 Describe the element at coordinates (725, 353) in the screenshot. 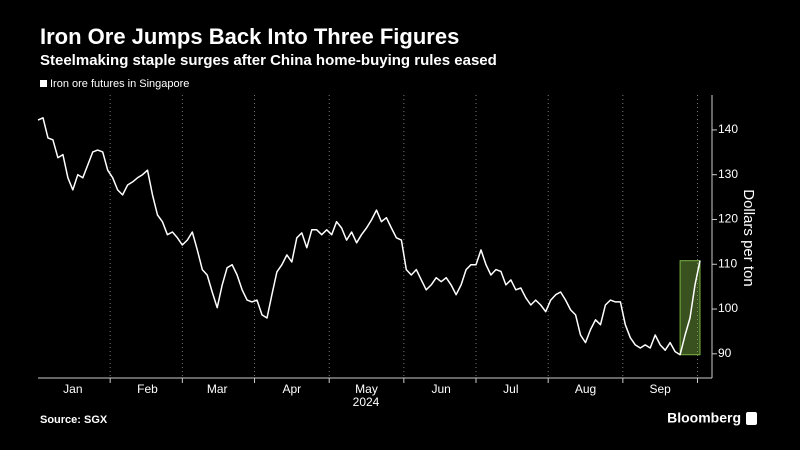

I see `y-tick-label: 90` at that location.